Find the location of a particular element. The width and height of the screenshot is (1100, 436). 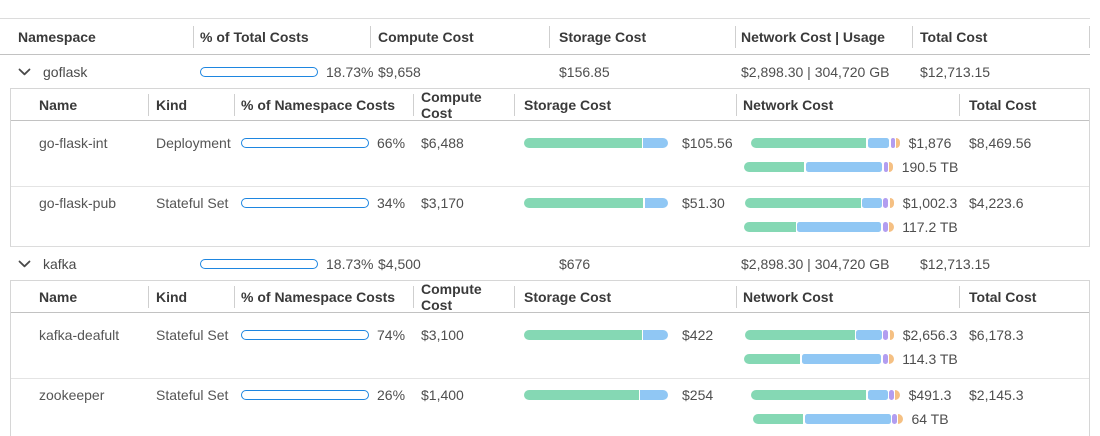

col-header-network-cost-usage: Network Cost | Usage is located at coordinates (823, 36).